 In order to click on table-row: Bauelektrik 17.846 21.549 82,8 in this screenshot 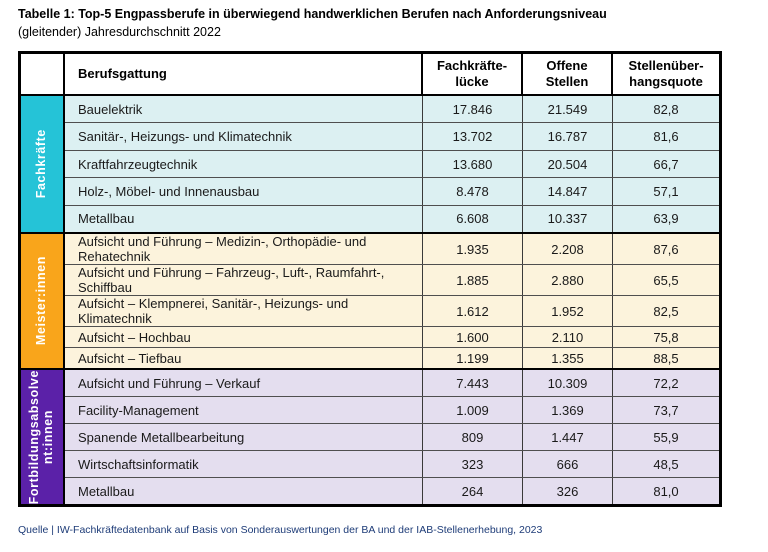, I will do `click(392, 109)`.